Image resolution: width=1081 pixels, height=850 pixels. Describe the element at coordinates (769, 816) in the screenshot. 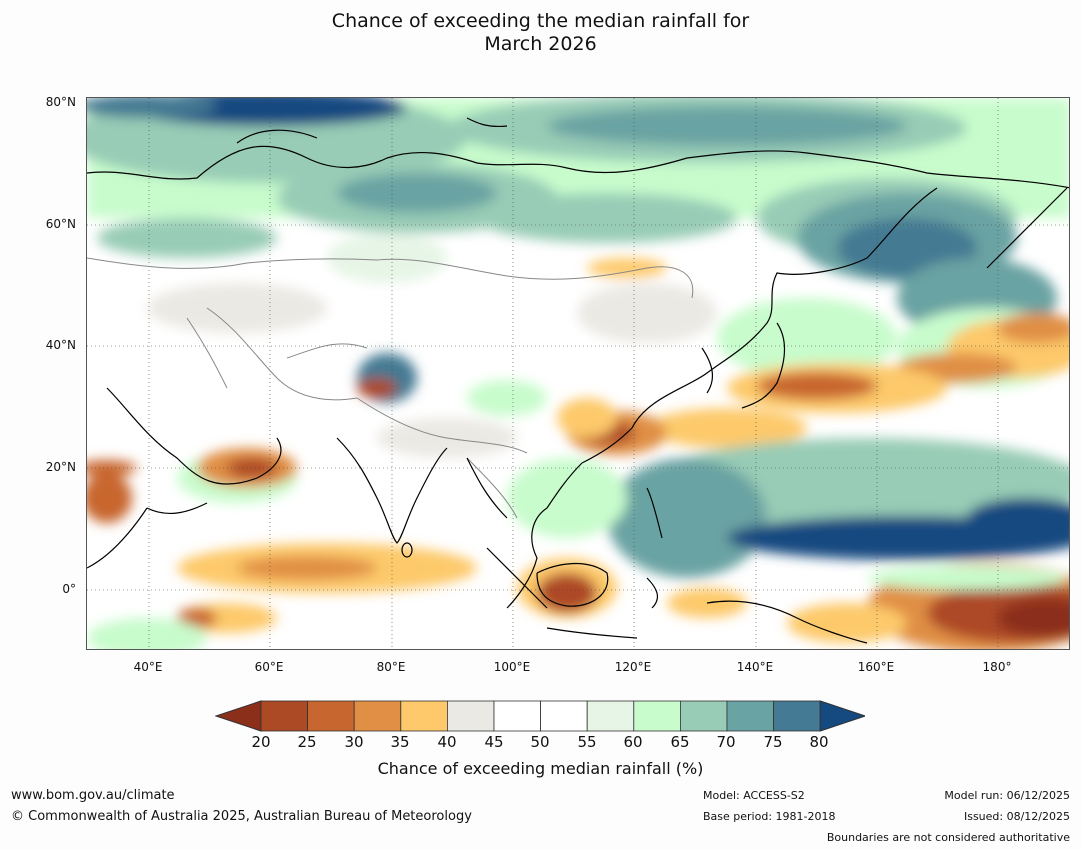

I see `base-period-text: Base period: 1981-2018` at that location.